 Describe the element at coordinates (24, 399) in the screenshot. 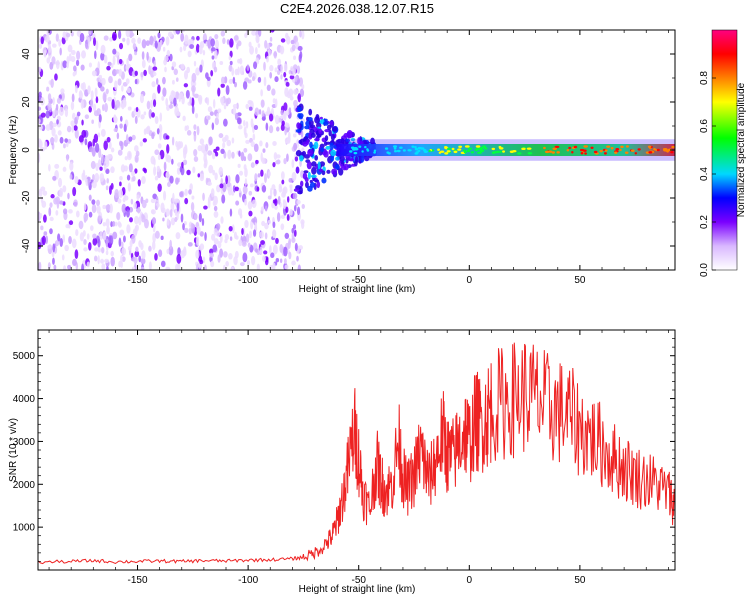

I see `snr-y-tick-label: 4000` at that location.